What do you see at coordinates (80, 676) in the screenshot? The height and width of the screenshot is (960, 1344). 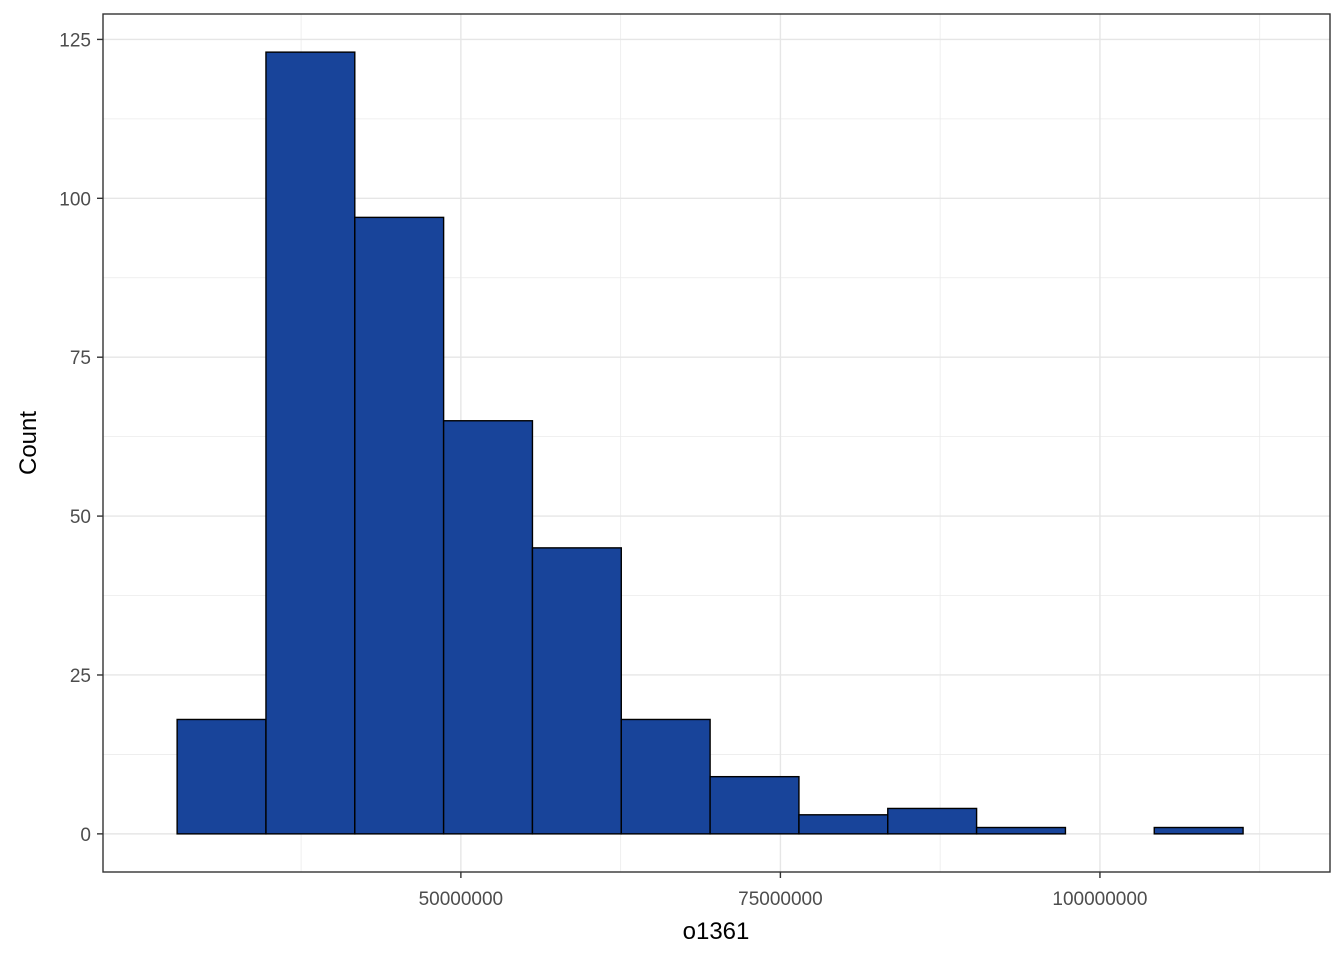 I see `y-tick-label: 25` at bounding box center [80, 676].